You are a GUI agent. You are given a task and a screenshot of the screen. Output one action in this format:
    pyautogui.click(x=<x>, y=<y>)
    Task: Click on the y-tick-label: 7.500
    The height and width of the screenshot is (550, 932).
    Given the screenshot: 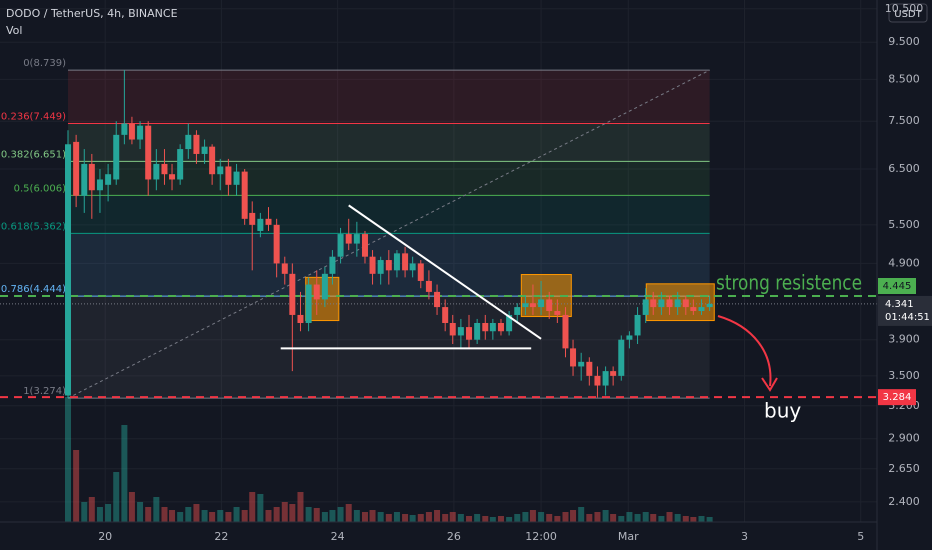 What is the action you would take?
    pyautogui.click(x=904, y=120)
    